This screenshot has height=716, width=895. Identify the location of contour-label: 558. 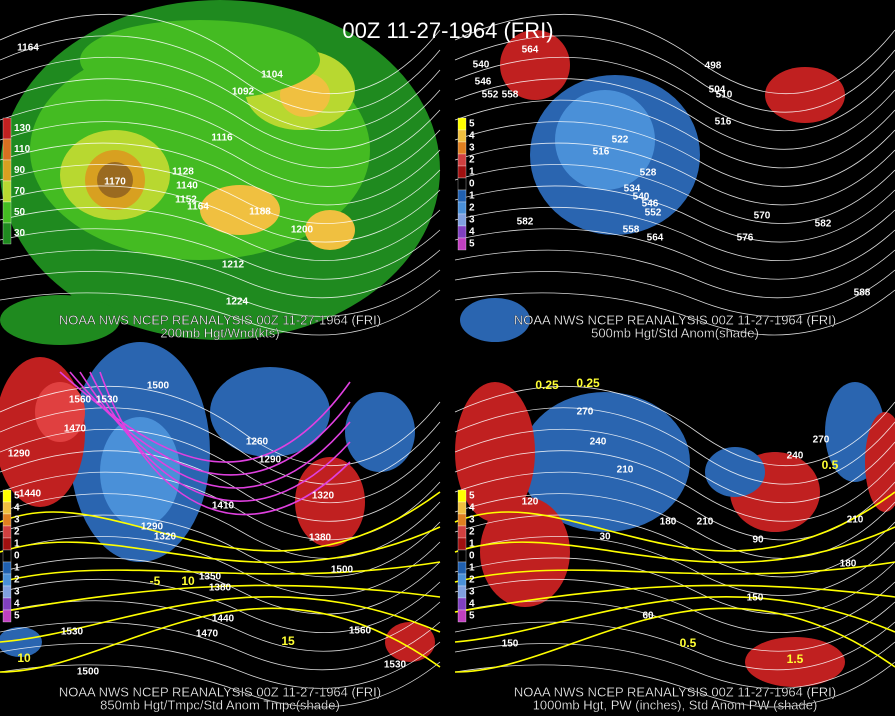
(510, 95).